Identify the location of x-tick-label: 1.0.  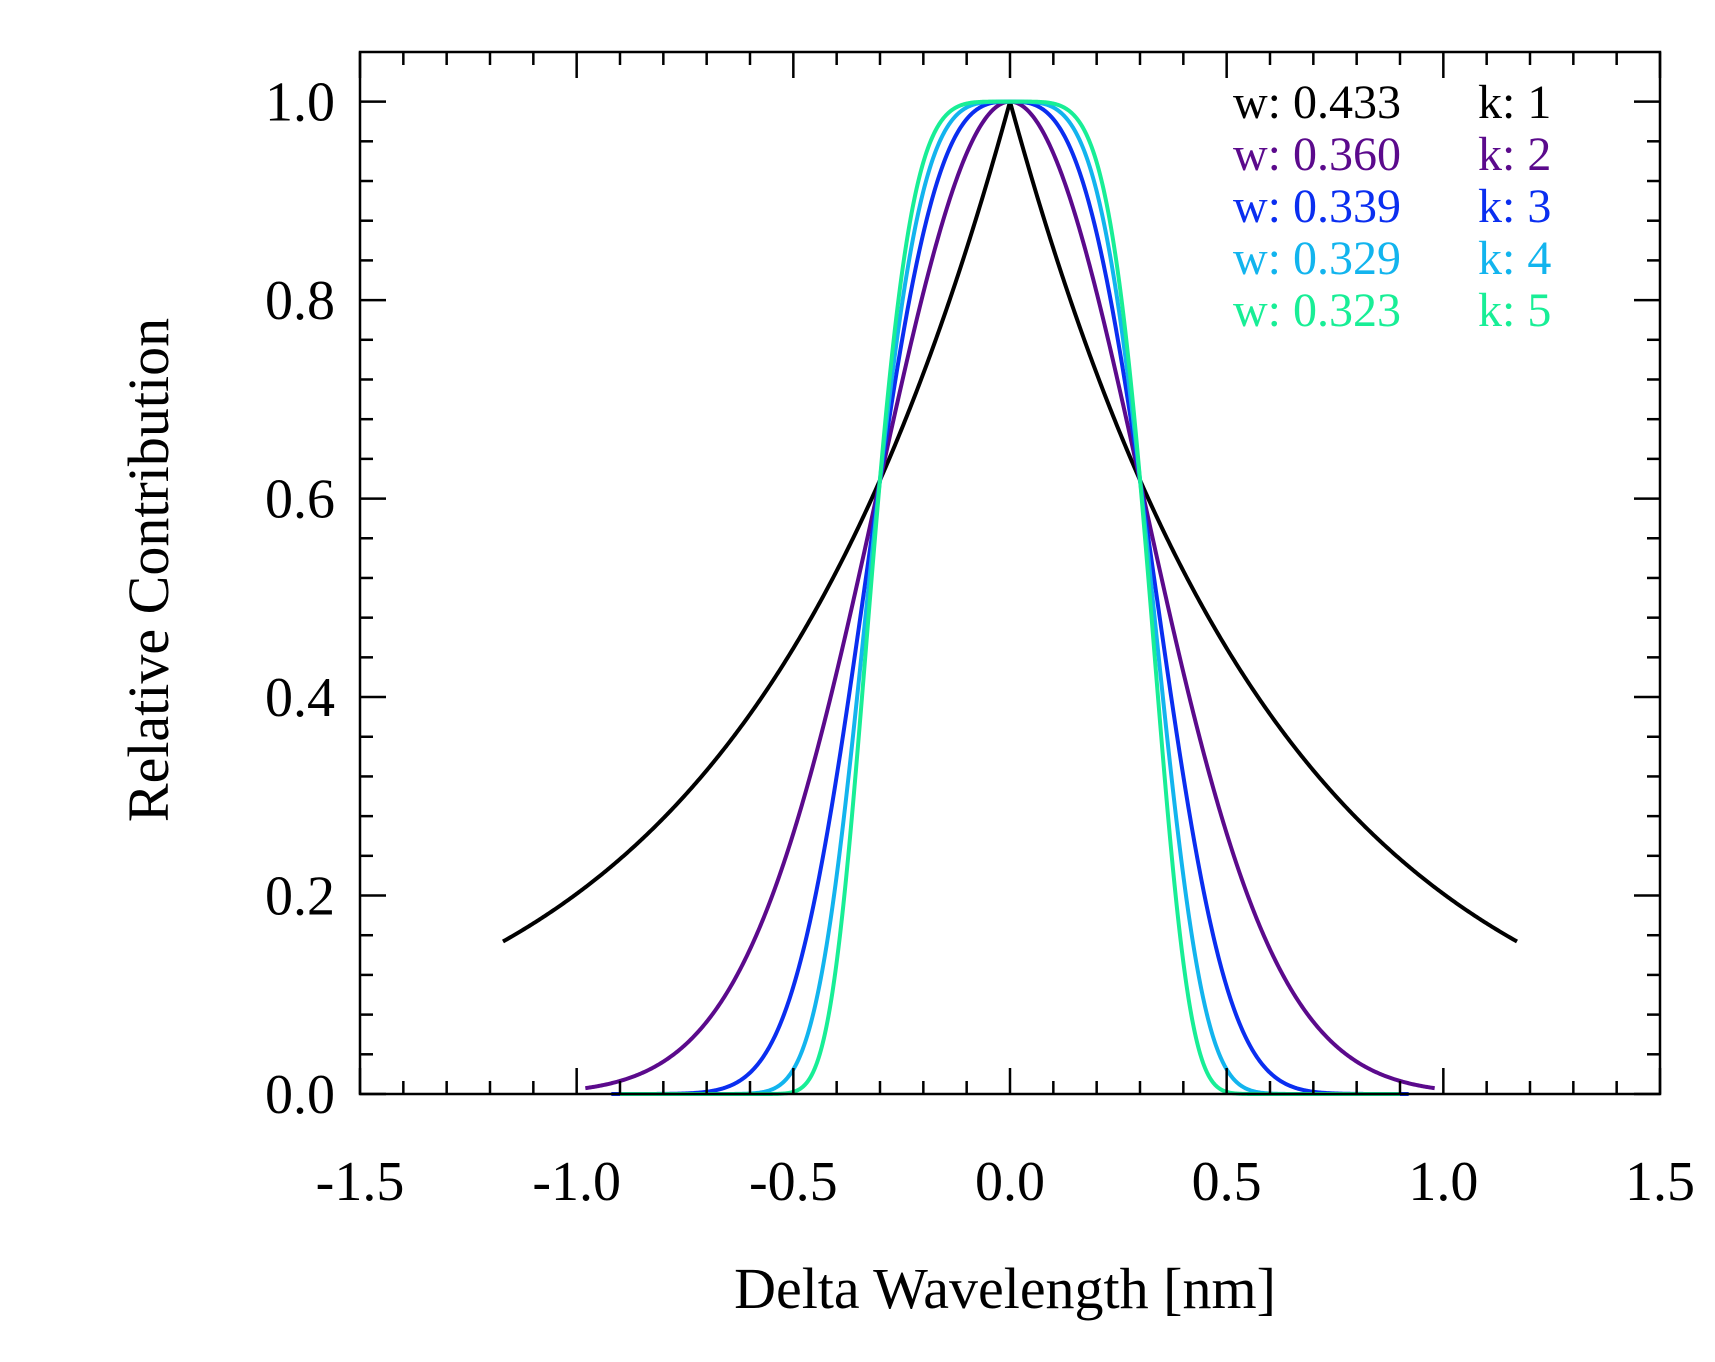
(1443, 1182).